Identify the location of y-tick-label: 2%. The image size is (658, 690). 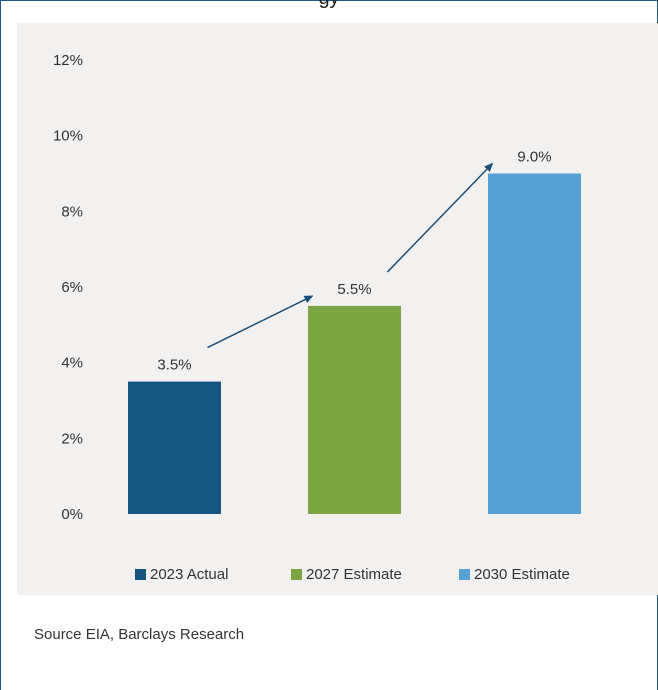
(72, 438).